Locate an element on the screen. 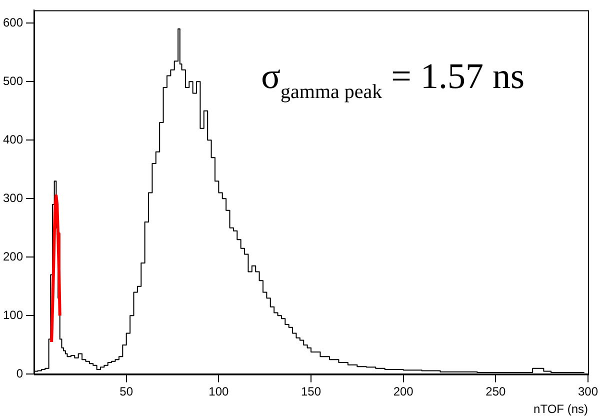 The height and width of the screenshot is (417, 601). x-tick-label: 50 is located at coordinates (127, 391).